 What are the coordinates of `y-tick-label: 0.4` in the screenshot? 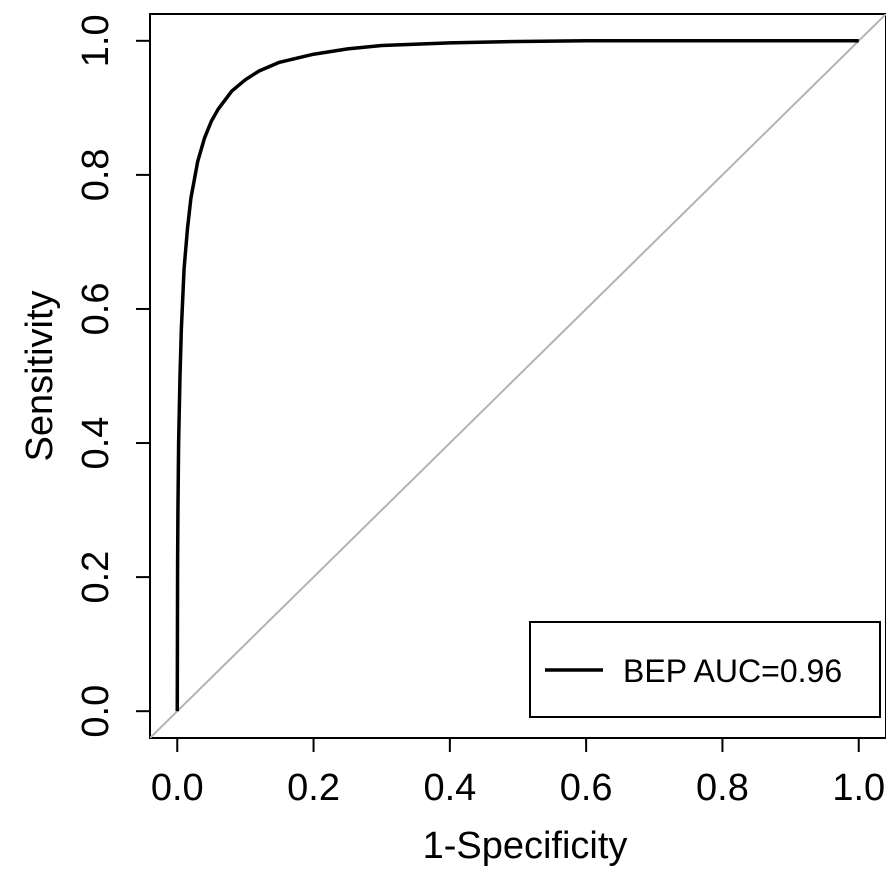 It's located at (96, 443).